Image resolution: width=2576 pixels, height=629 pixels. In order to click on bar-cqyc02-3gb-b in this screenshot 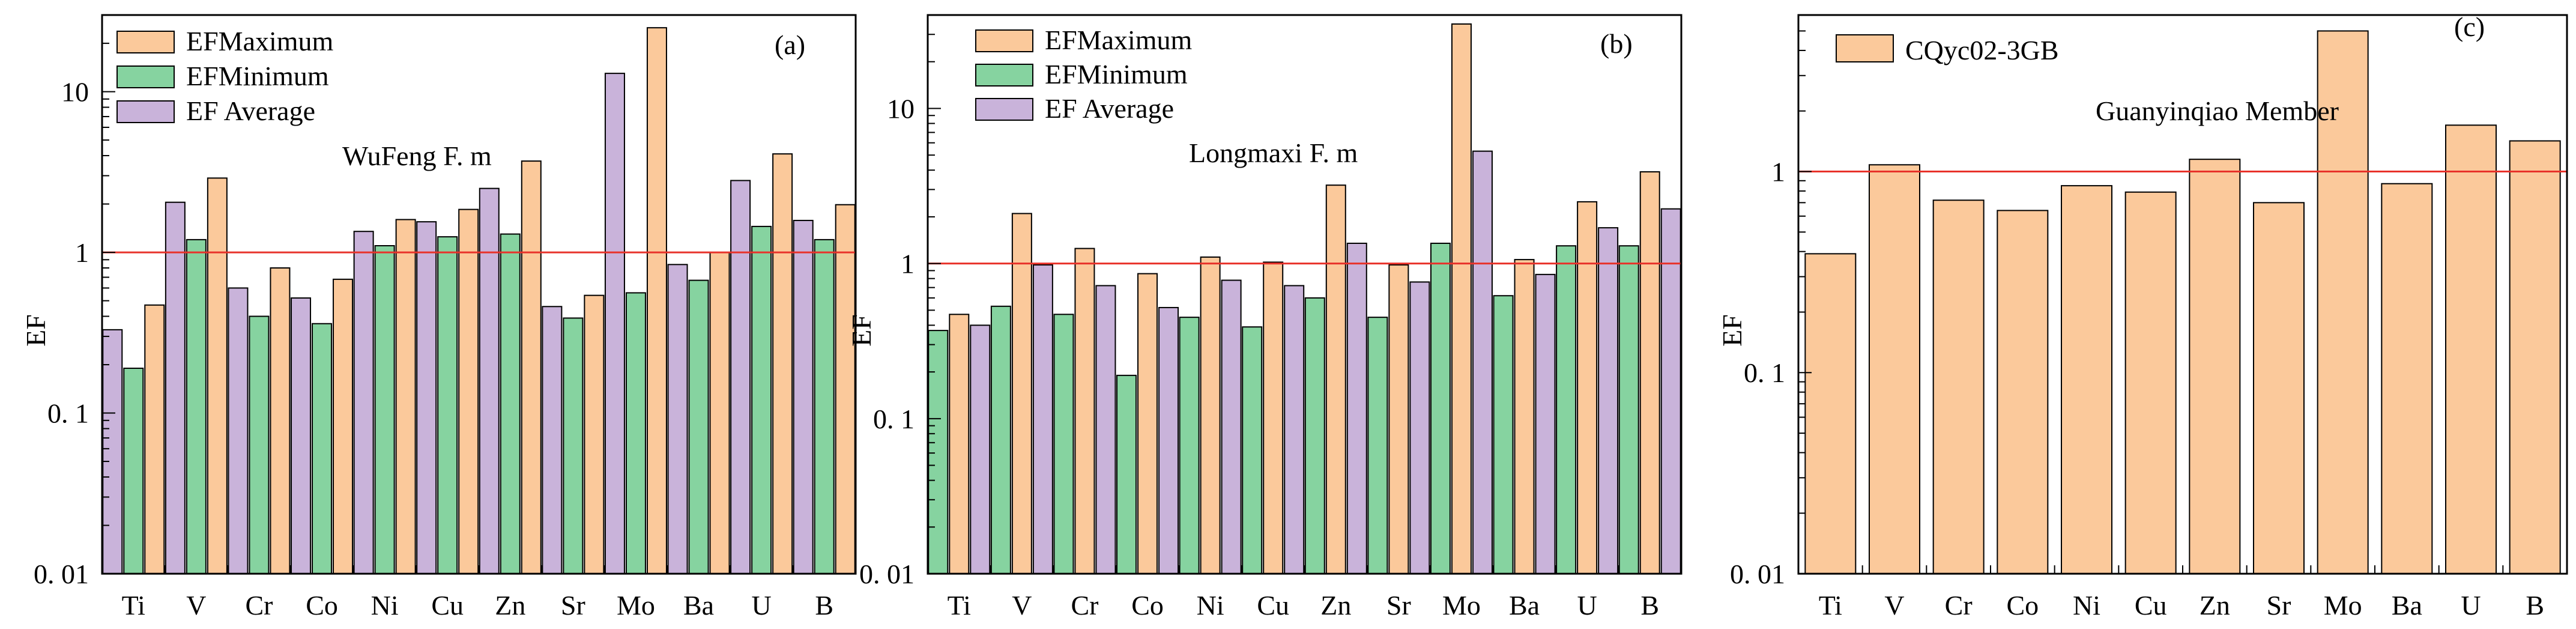, I will do `click(2535, 357)`.